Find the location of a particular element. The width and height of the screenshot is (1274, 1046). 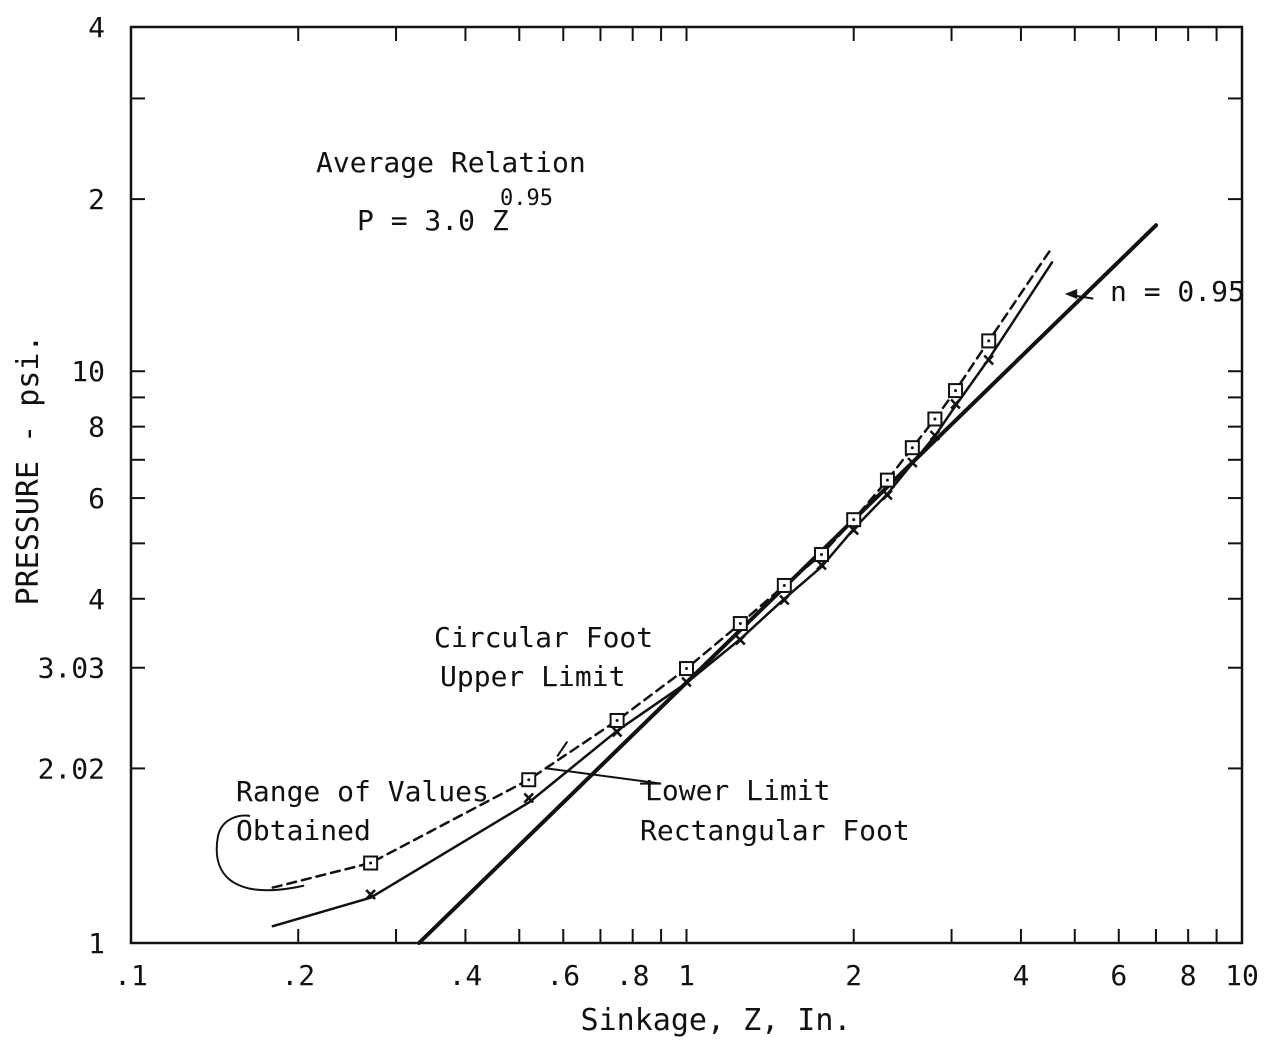

x-tick-label-5: 1 is located at coordinates (686, 975).